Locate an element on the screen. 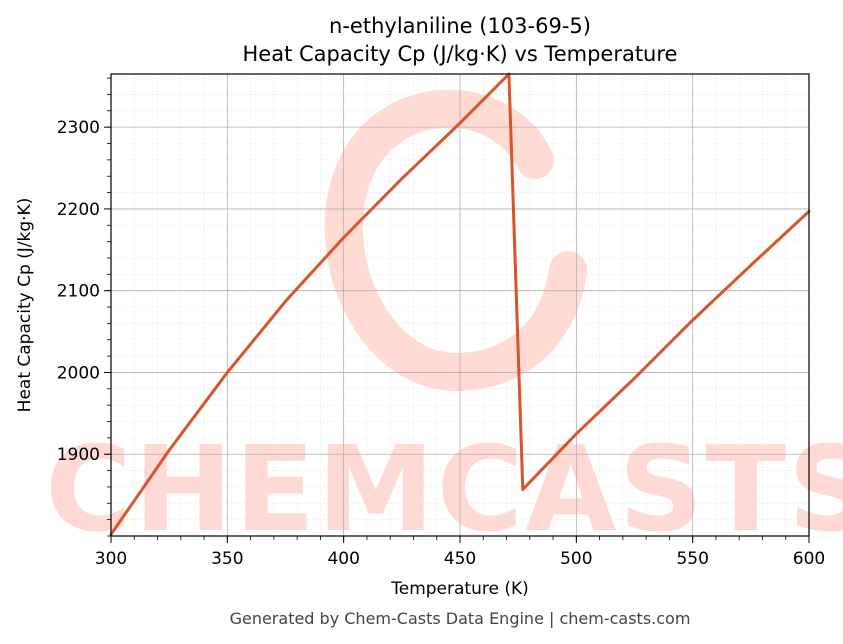 This screenshot has width=843, height=644. chart-title-line-1: n-ethylaniline (103-69-5) is located at coordinates (460, 26).